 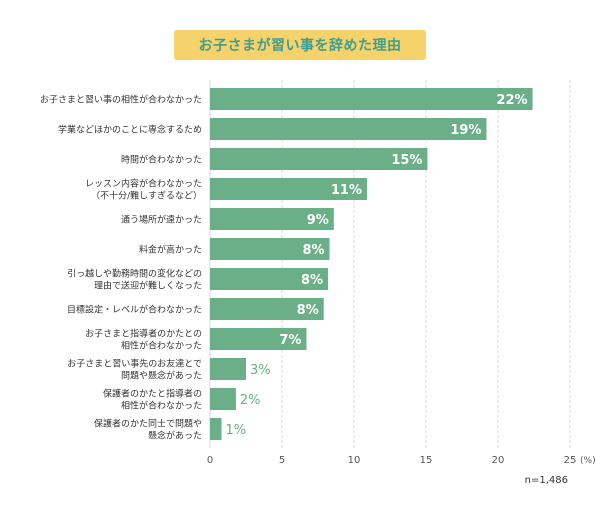 I want to click on chart-title: お子さまが習い事を辞めた理由, so click(x=300, y=46).